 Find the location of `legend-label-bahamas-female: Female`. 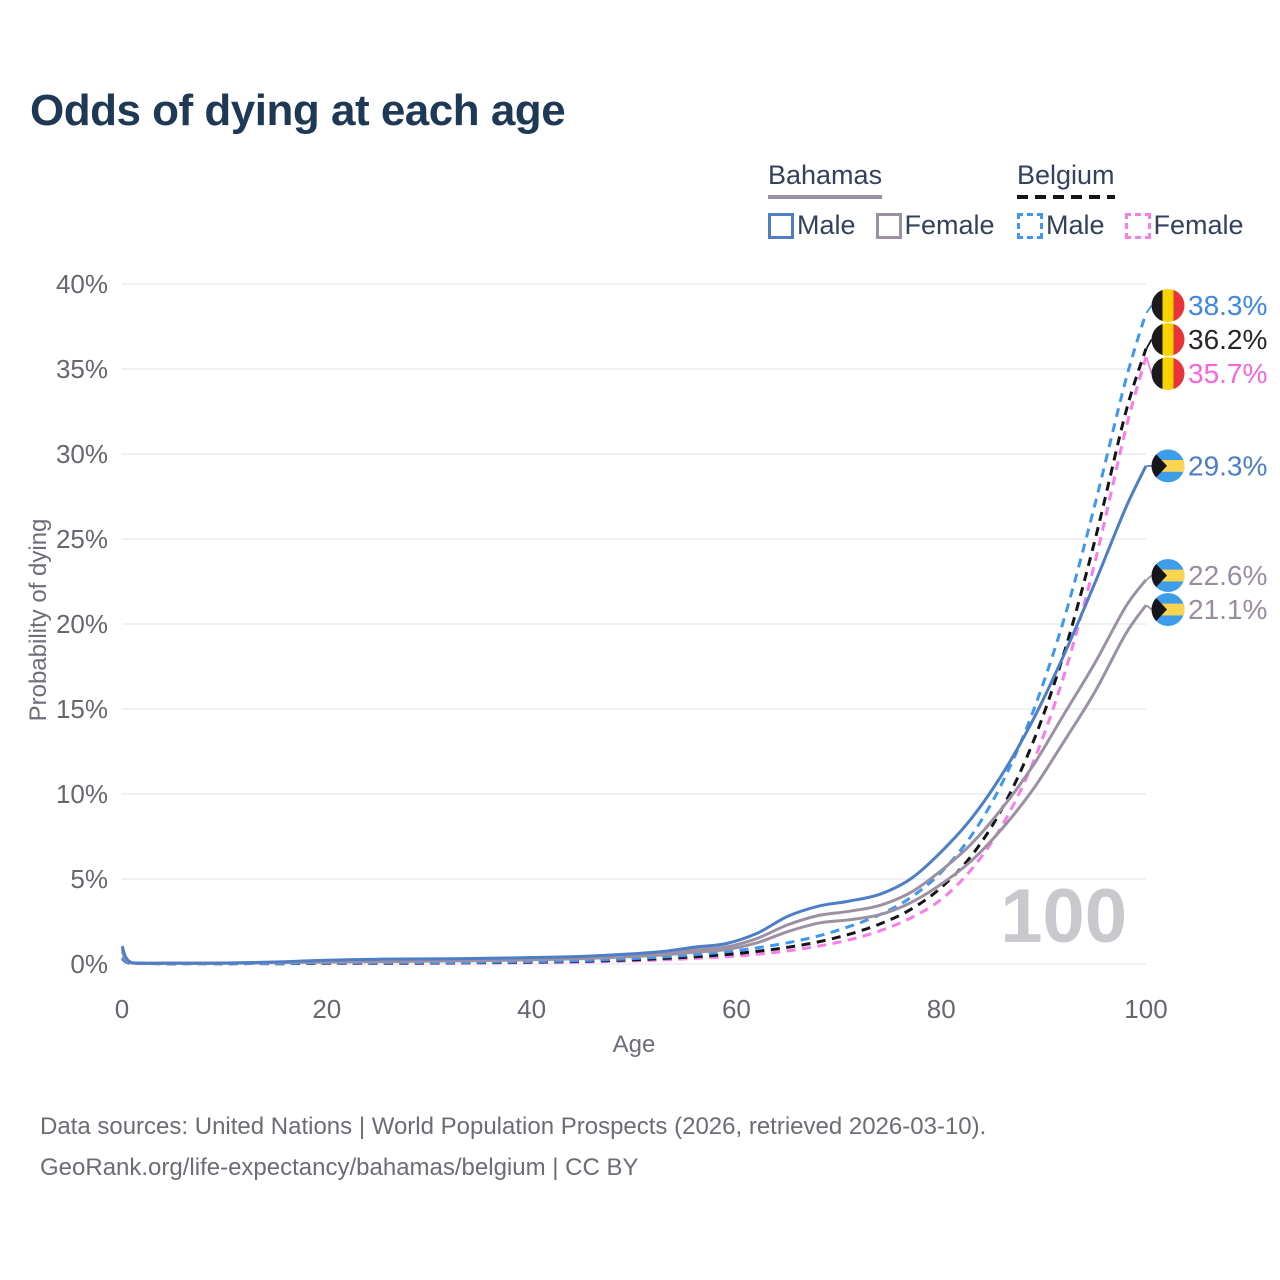

legend-label-bahamas-female: Female is located at coordinates (949, 225).